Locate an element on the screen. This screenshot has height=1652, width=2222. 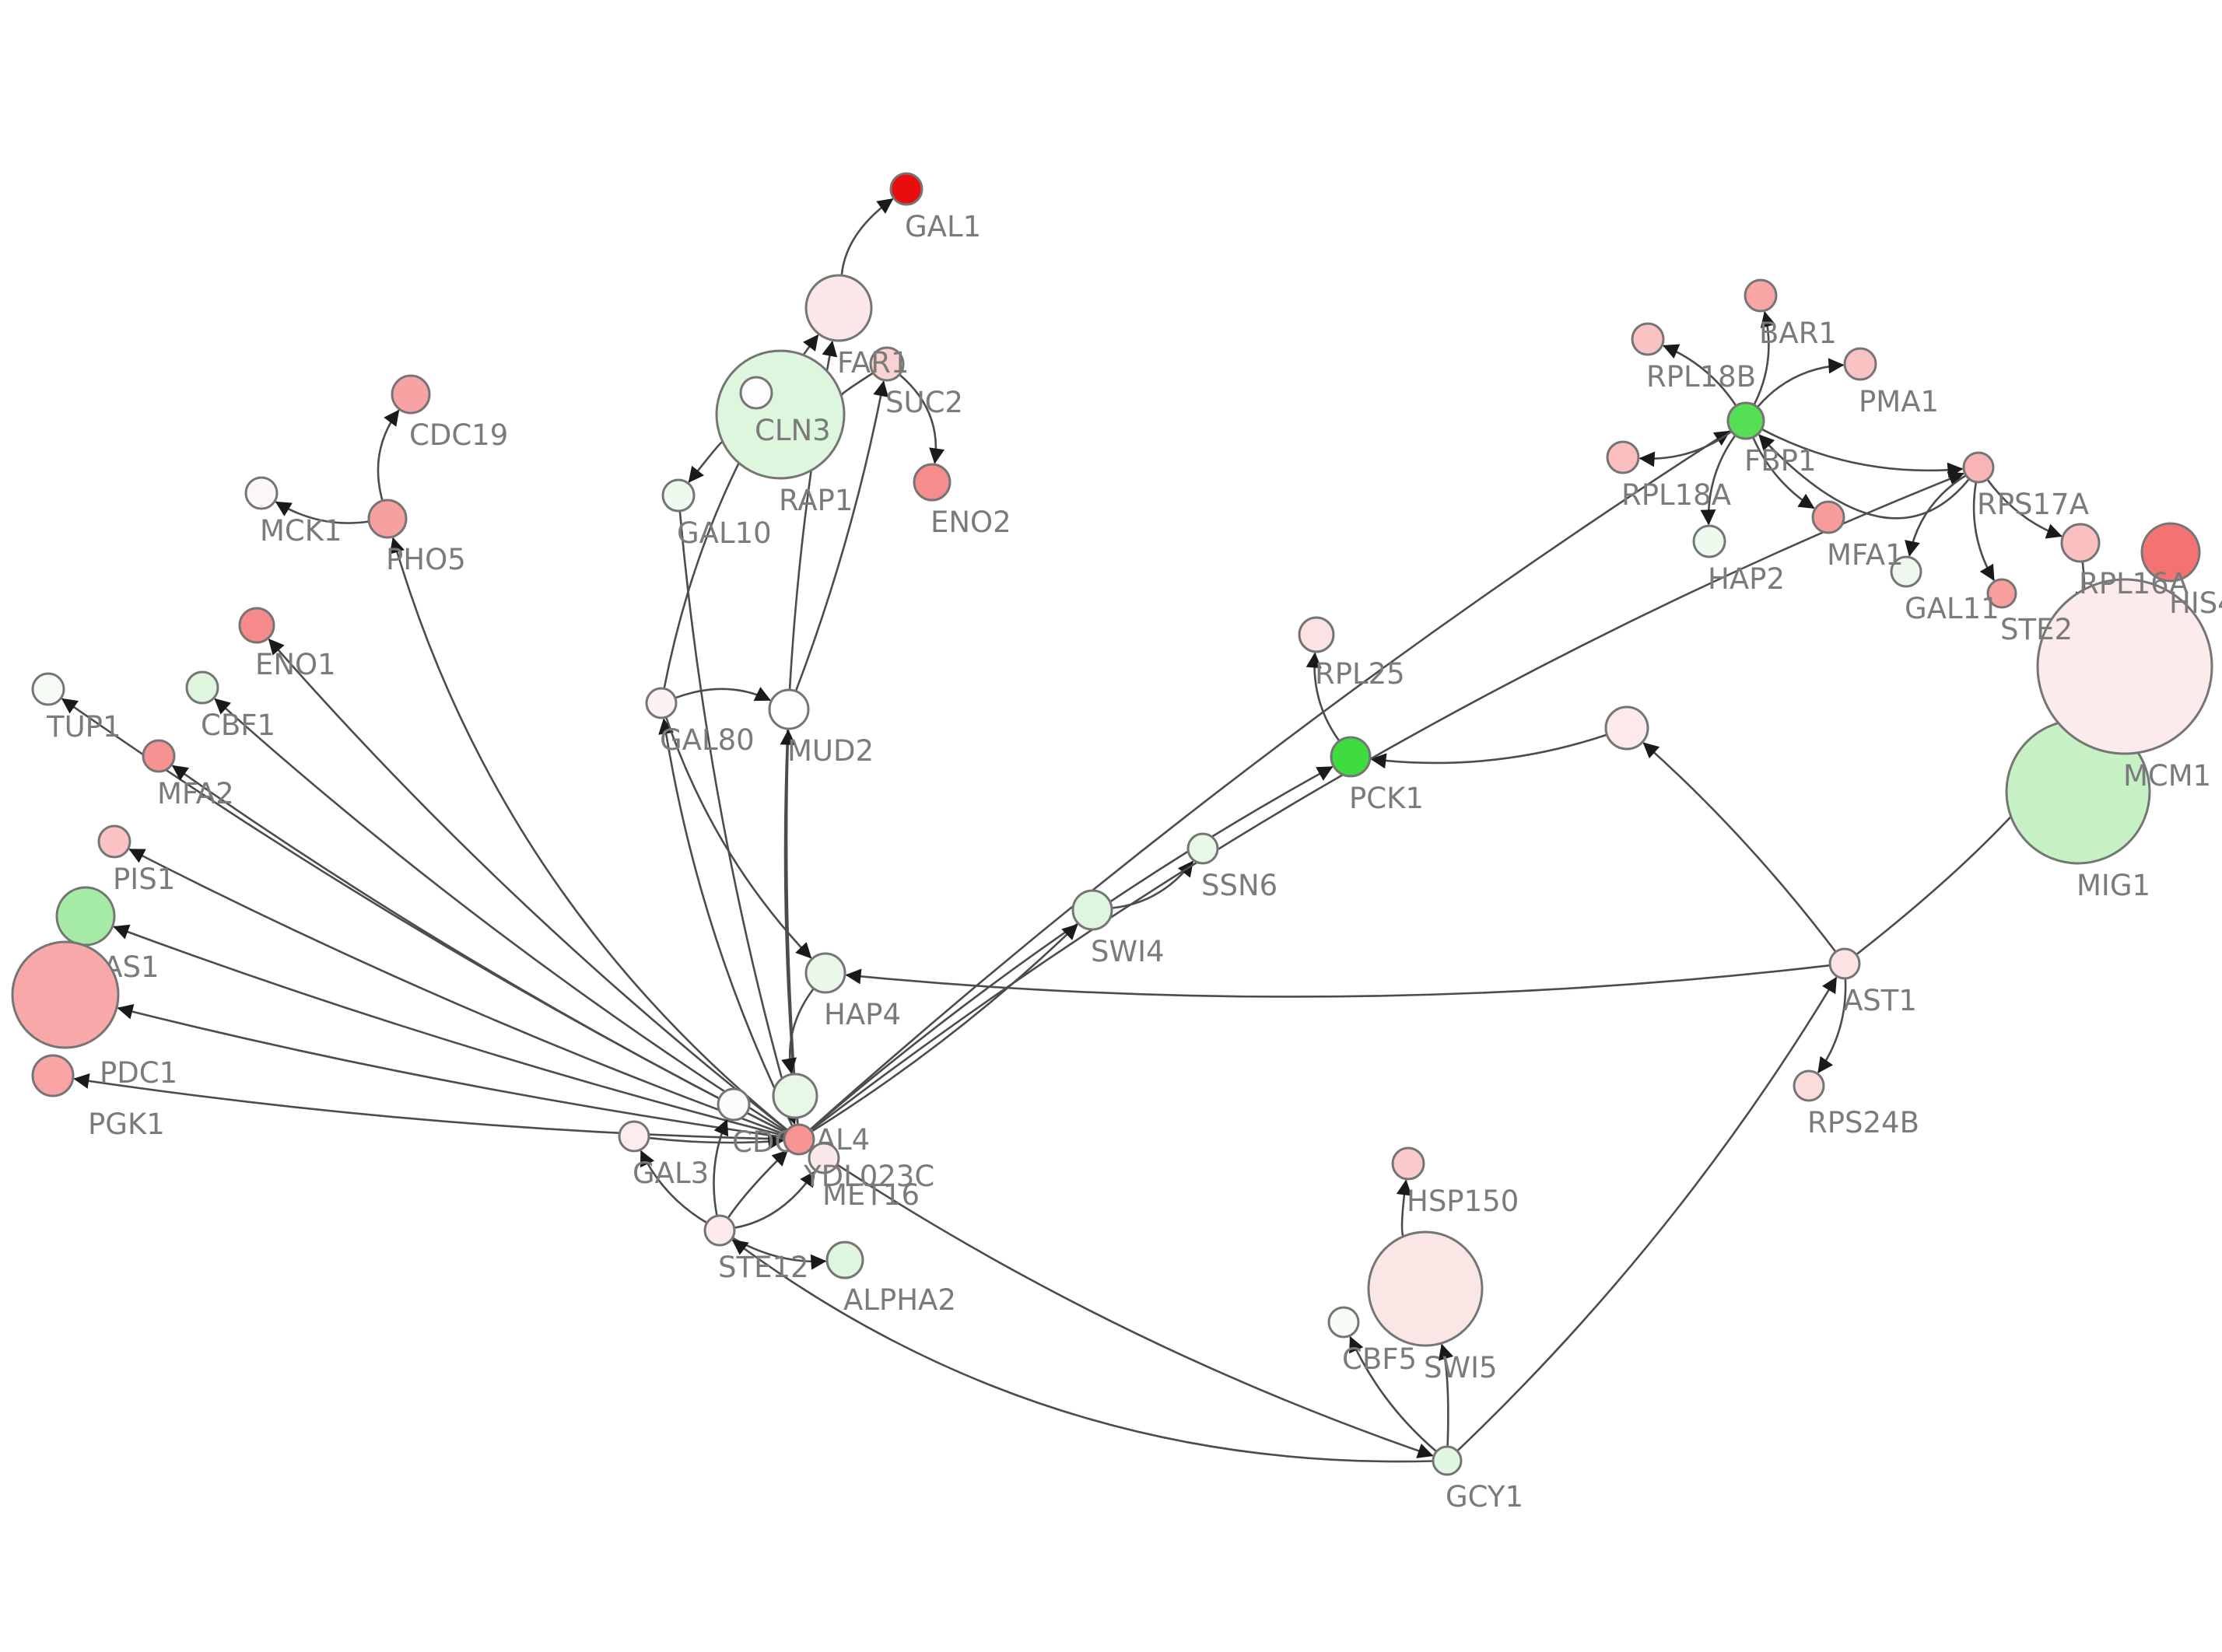
node-RPL25 is located at coordinates (1316, 634).